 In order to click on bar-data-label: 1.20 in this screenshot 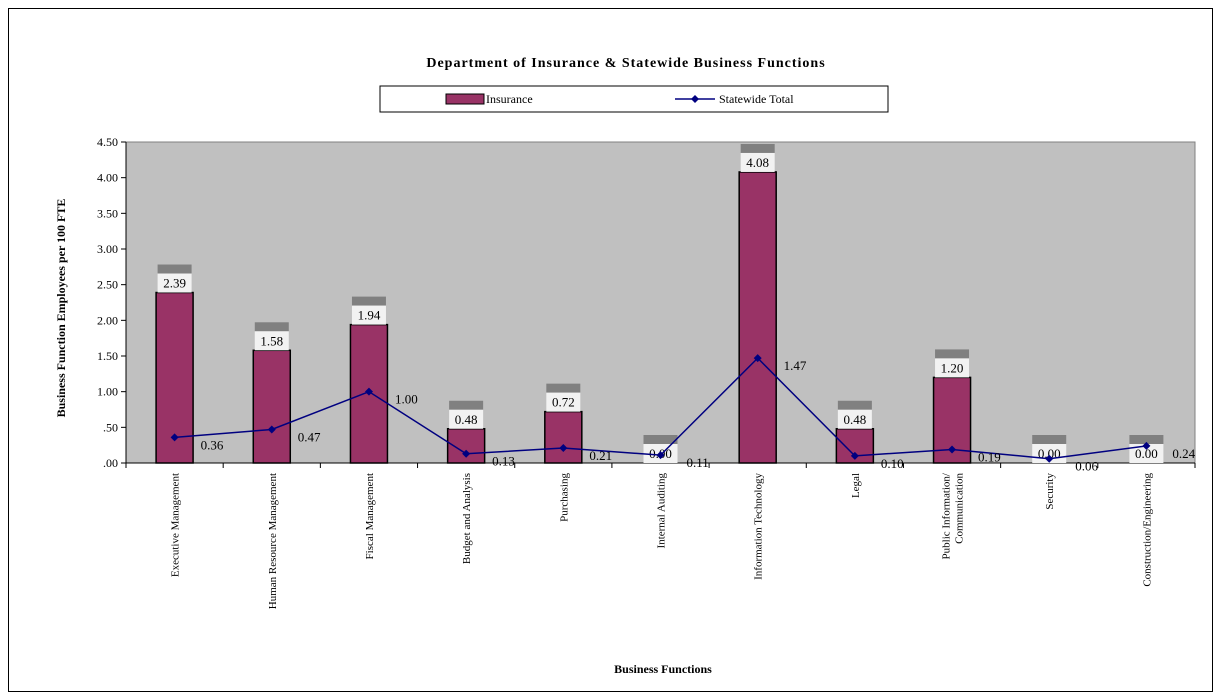, I will do `click(952, 367)`.